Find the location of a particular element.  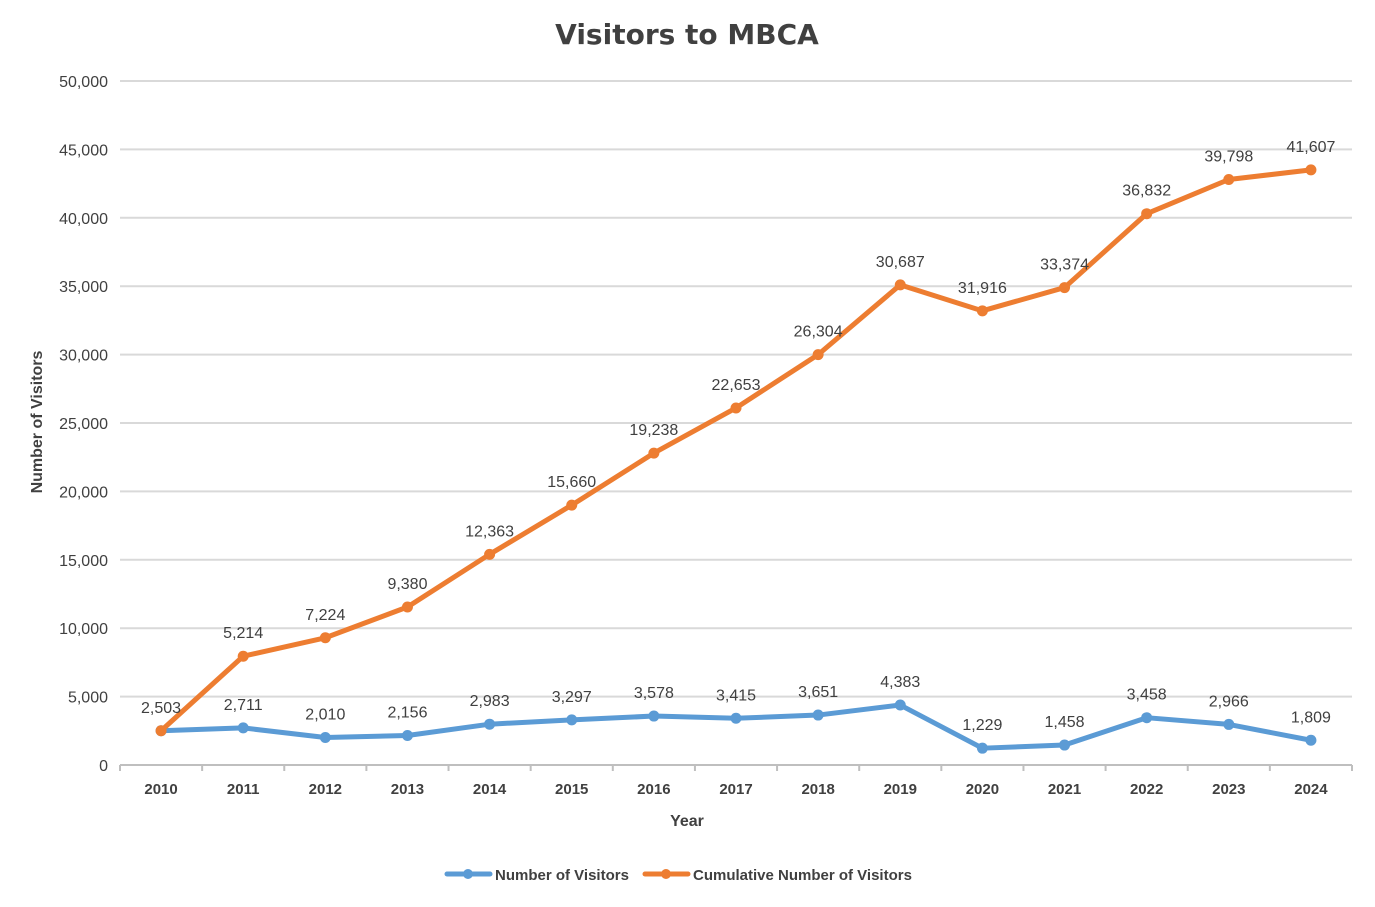

y-axis-title: Number of Visitors is located at coordinates (37, 421).